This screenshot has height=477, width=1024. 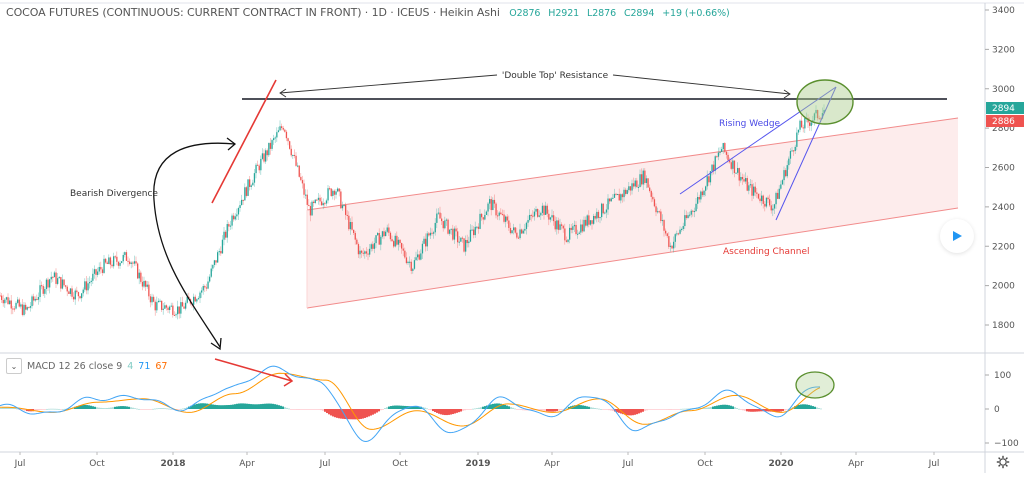 I want to click on highlight-circle-macd, so click(x=815, y=385).